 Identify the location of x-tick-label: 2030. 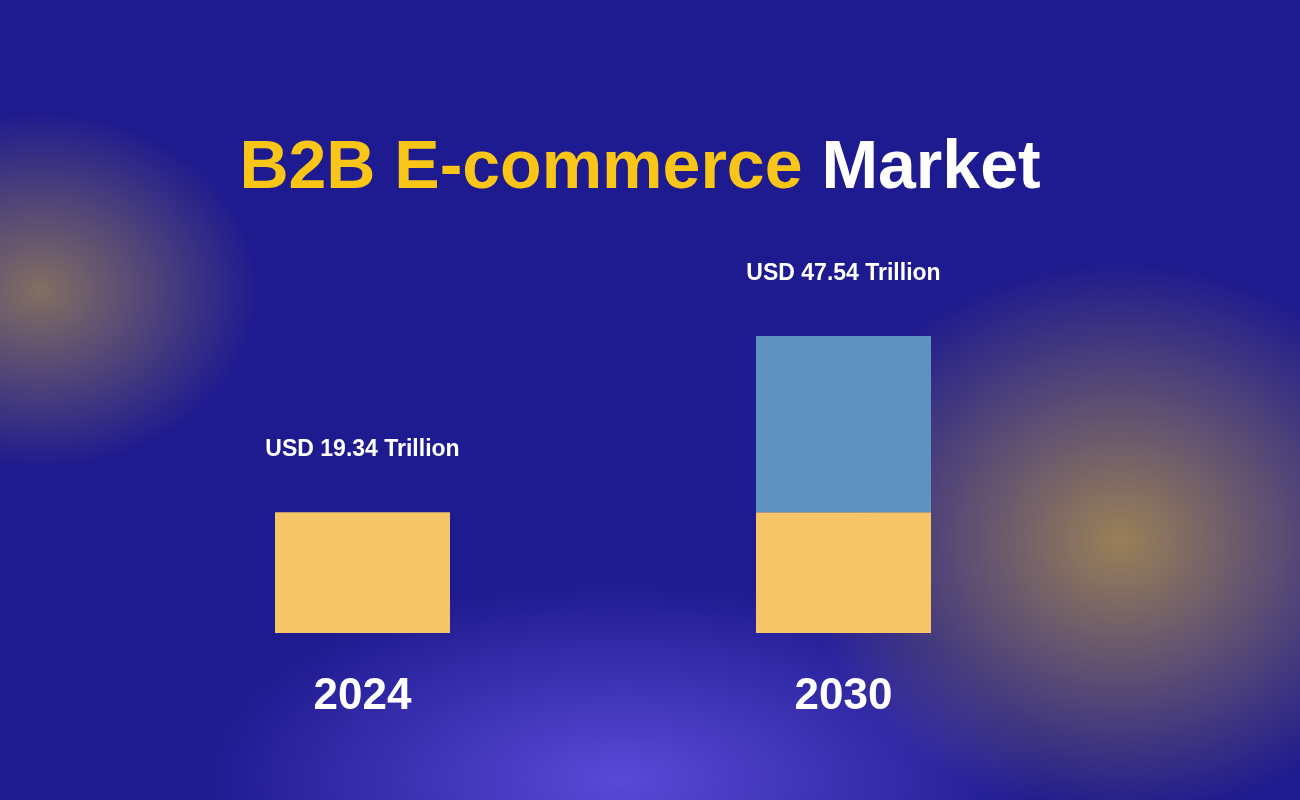
(843, 693).